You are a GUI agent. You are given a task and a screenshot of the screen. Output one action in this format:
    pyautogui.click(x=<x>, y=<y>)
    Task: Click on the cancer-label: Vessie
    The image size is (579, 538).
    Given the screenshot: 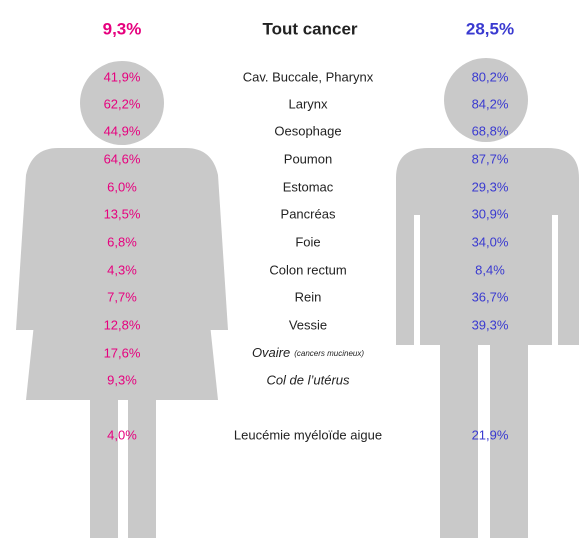 What is the action you would take?
    pyautogui.click(x=308, y=324)
    